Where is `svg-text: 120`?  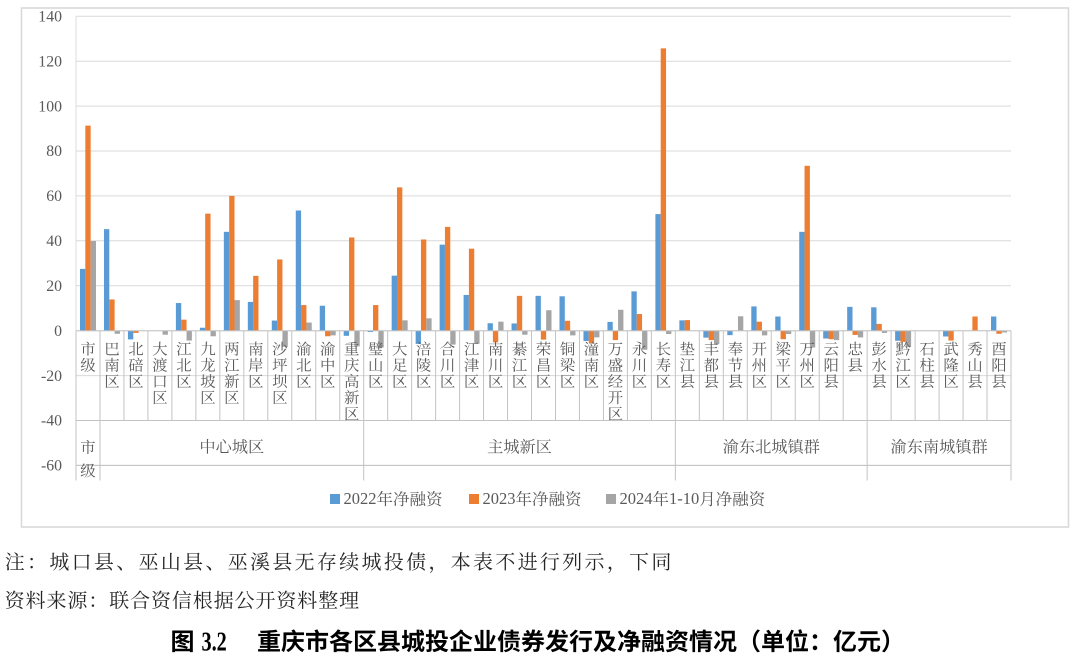
svg-text: 120 is located at coordinates (50, 61).